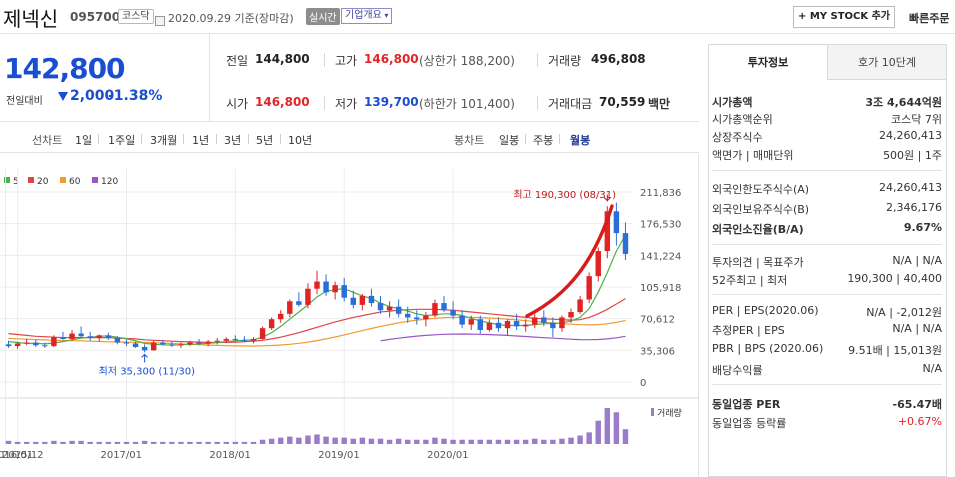 Image resolution: width=955 pixels, height=477 pixels. I want to click on info-row: 동일업종 PER -65.47배, so click(827, 404).